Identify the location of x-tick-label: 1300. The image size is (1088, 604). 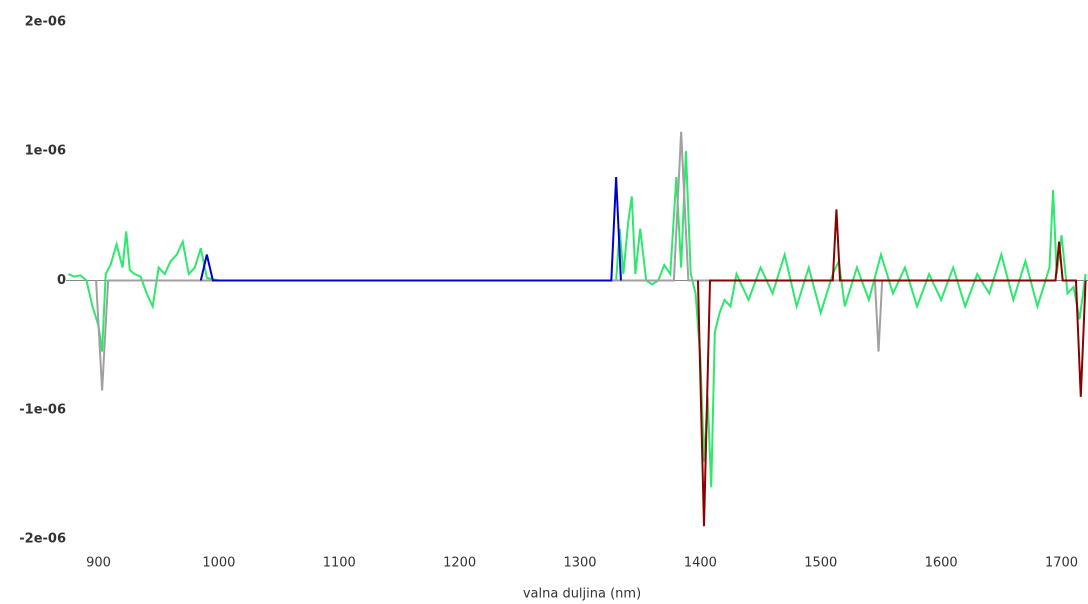
(579, 563).